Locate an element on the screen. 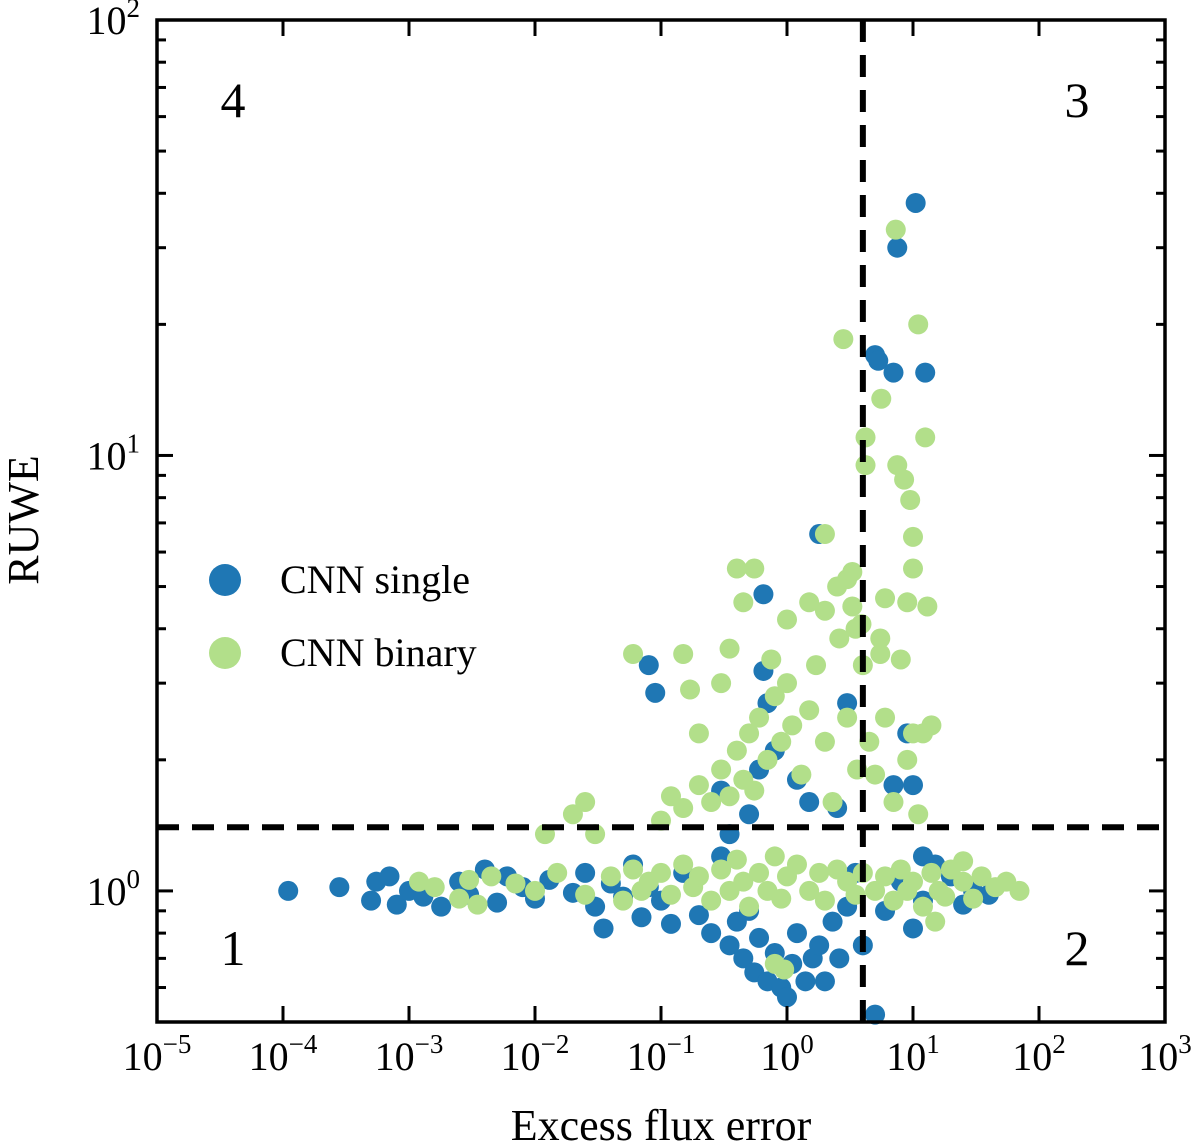 Image resolution: width=1200 pixels, height=1146 pixels. x-tick-label: 10³ is located at coordinates (1165, 1054).